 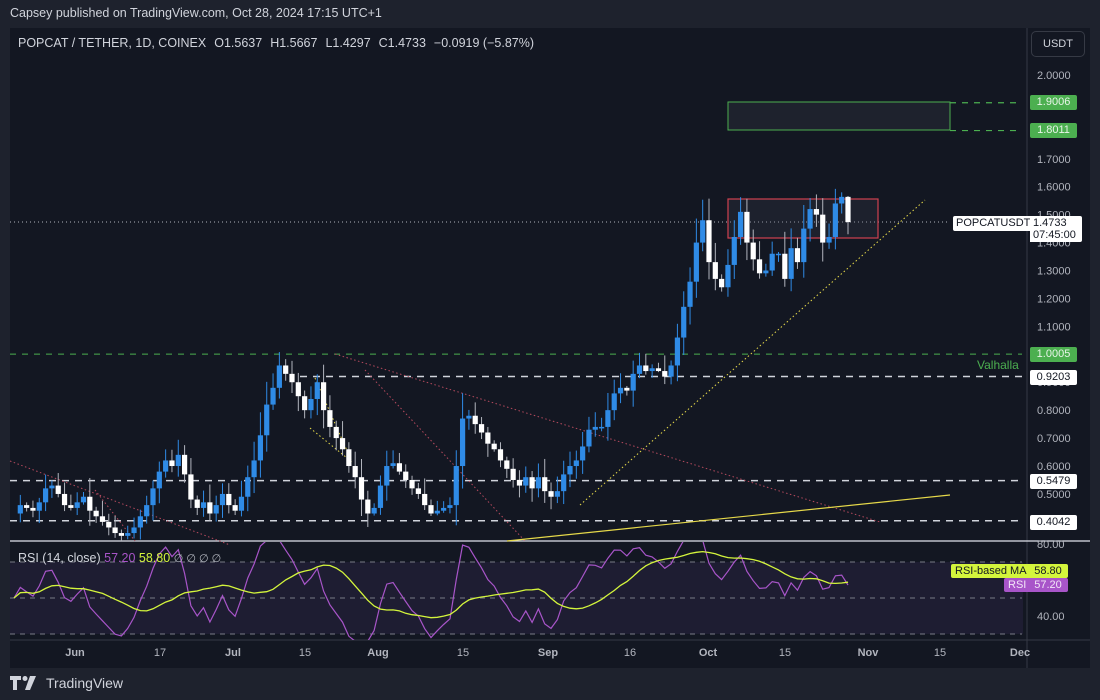 I want to click on tradingview-footer: TradingView, so click(x=66, y=683).